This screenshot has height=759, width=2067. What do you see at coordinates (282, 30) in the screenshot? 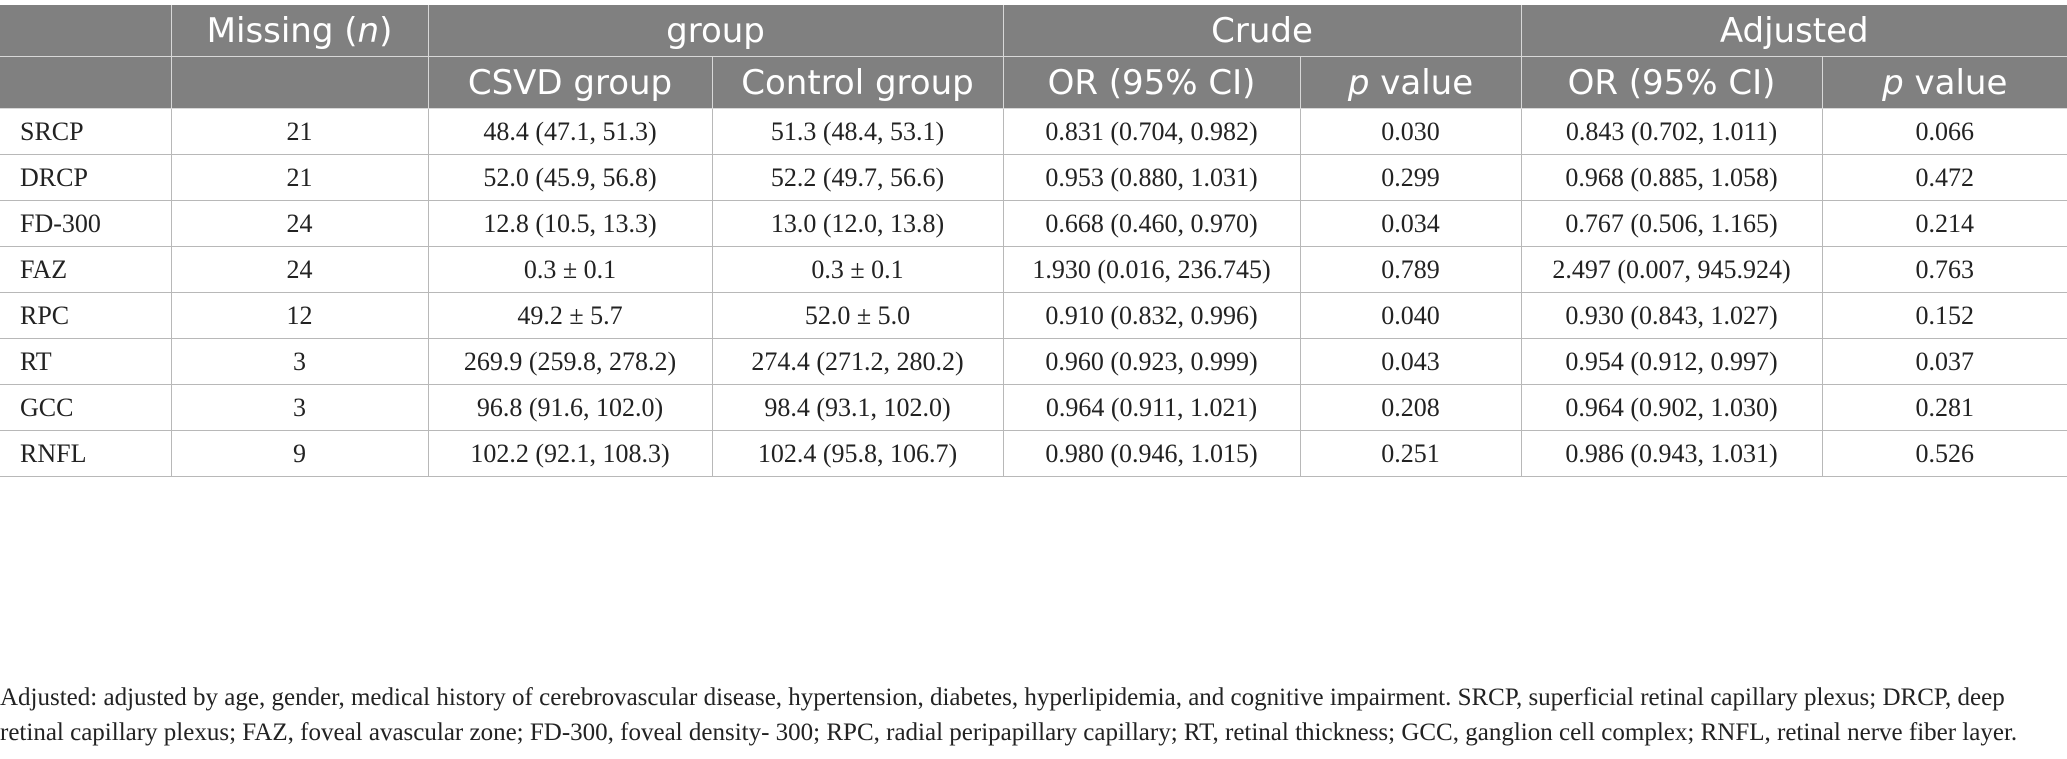
I see `header-missing-prefix: Missing (` at bounding box center [282, 30].